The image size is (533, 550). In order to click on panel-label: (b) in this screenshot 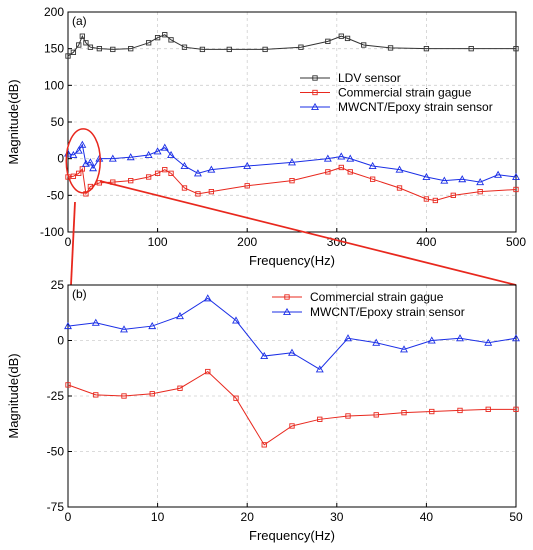, I will do `click(79, 294)`.